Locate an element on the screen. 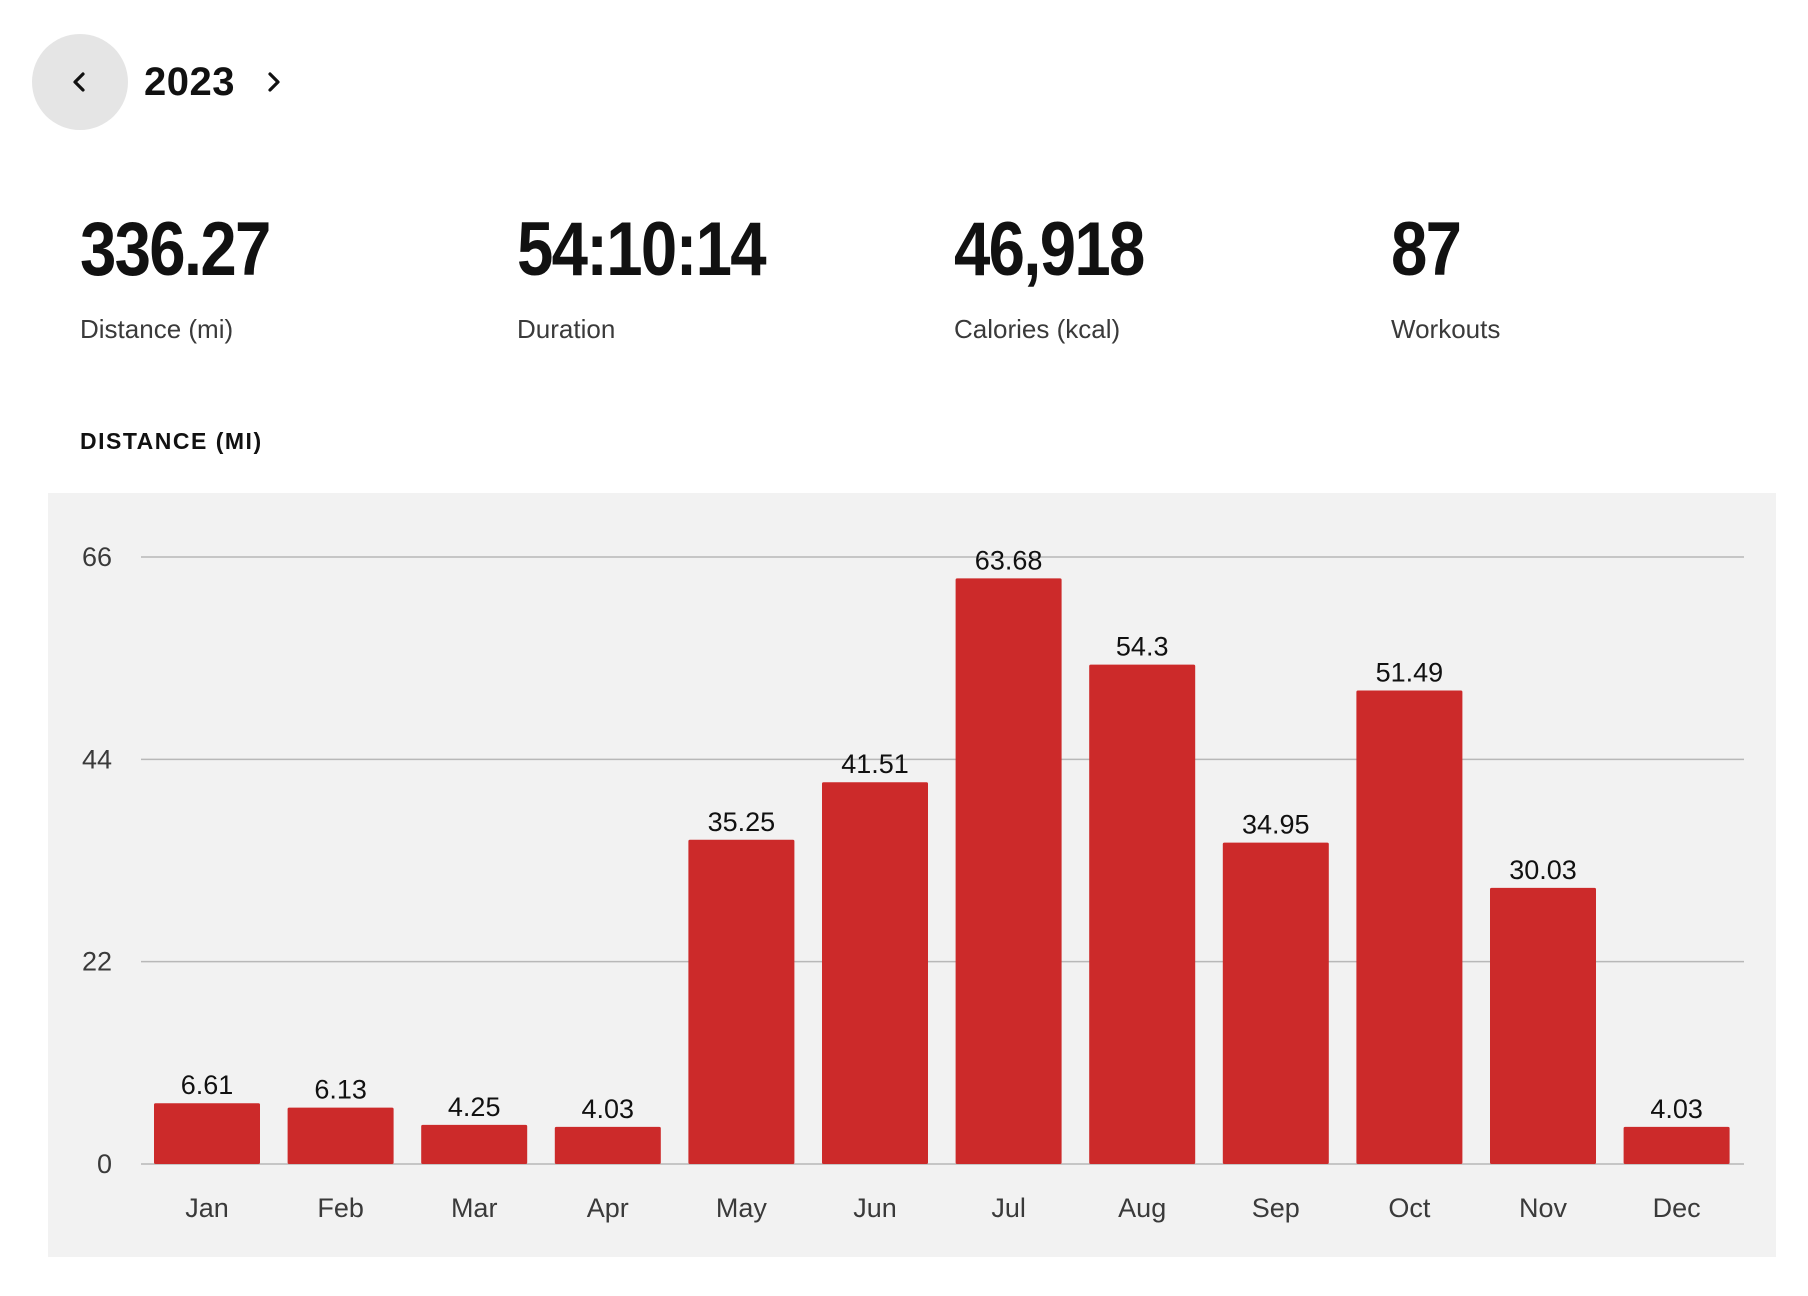 The width and height of the screenshot is (1808, 1296). previous-year-button is located at coordinates (80, 82).